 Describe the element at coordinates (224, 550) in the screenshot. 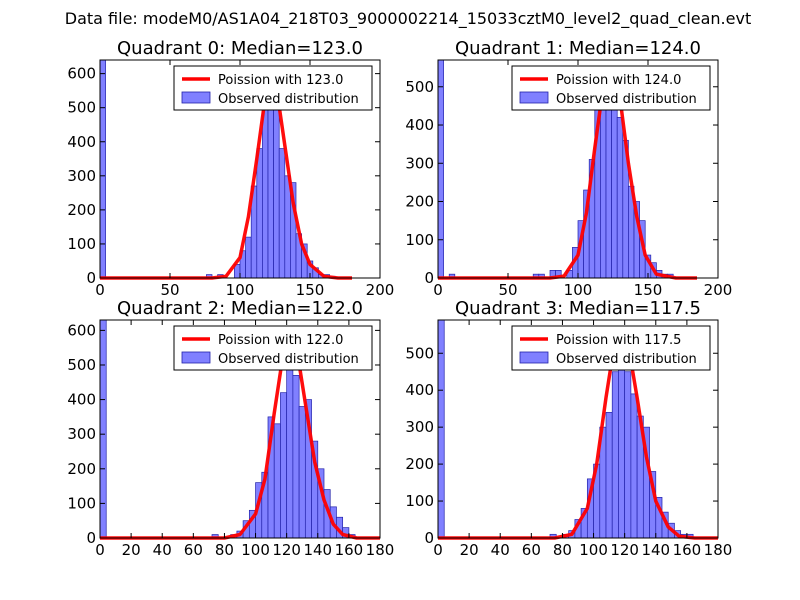

I see `x-tick-label: 80` at that location.